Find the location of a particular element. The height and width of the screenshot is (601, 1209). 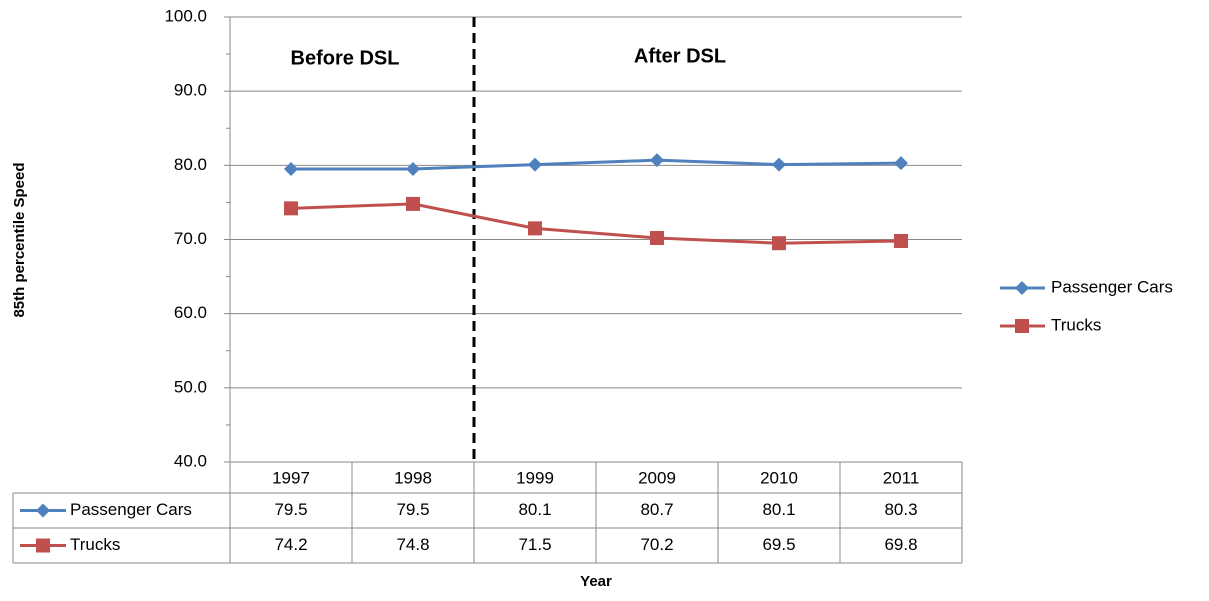

table-cell: 80.3 is located at coordinates (900, 509).